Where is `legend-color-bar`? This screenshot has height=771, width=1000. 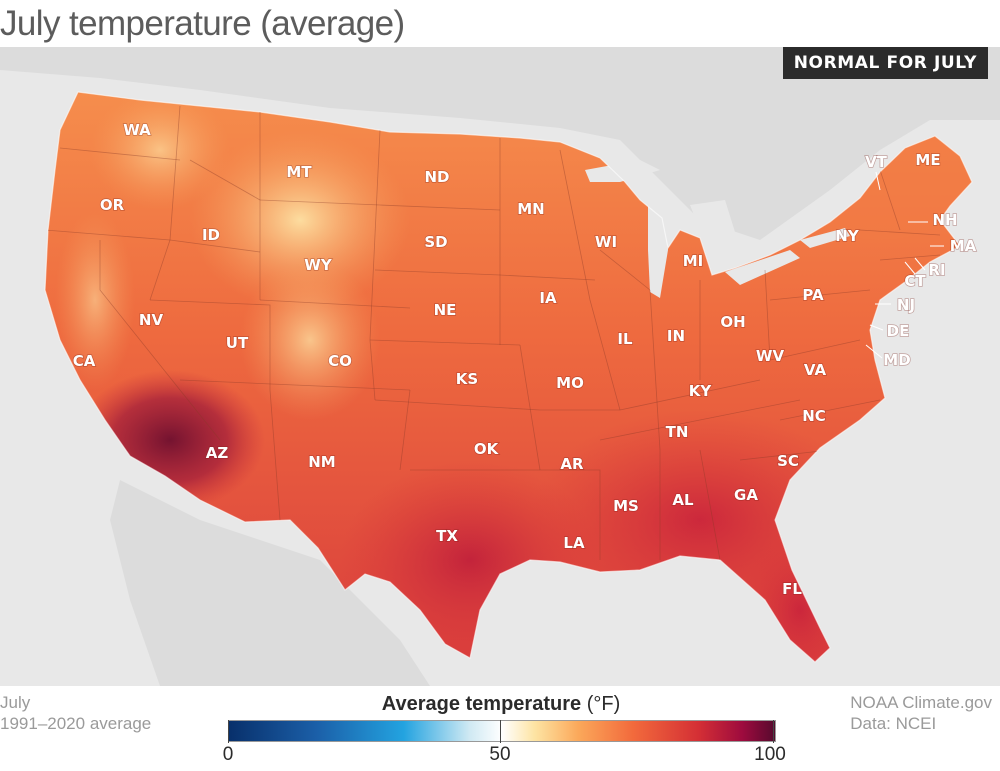 legend-color-bar is located at coordinates (502, 731).